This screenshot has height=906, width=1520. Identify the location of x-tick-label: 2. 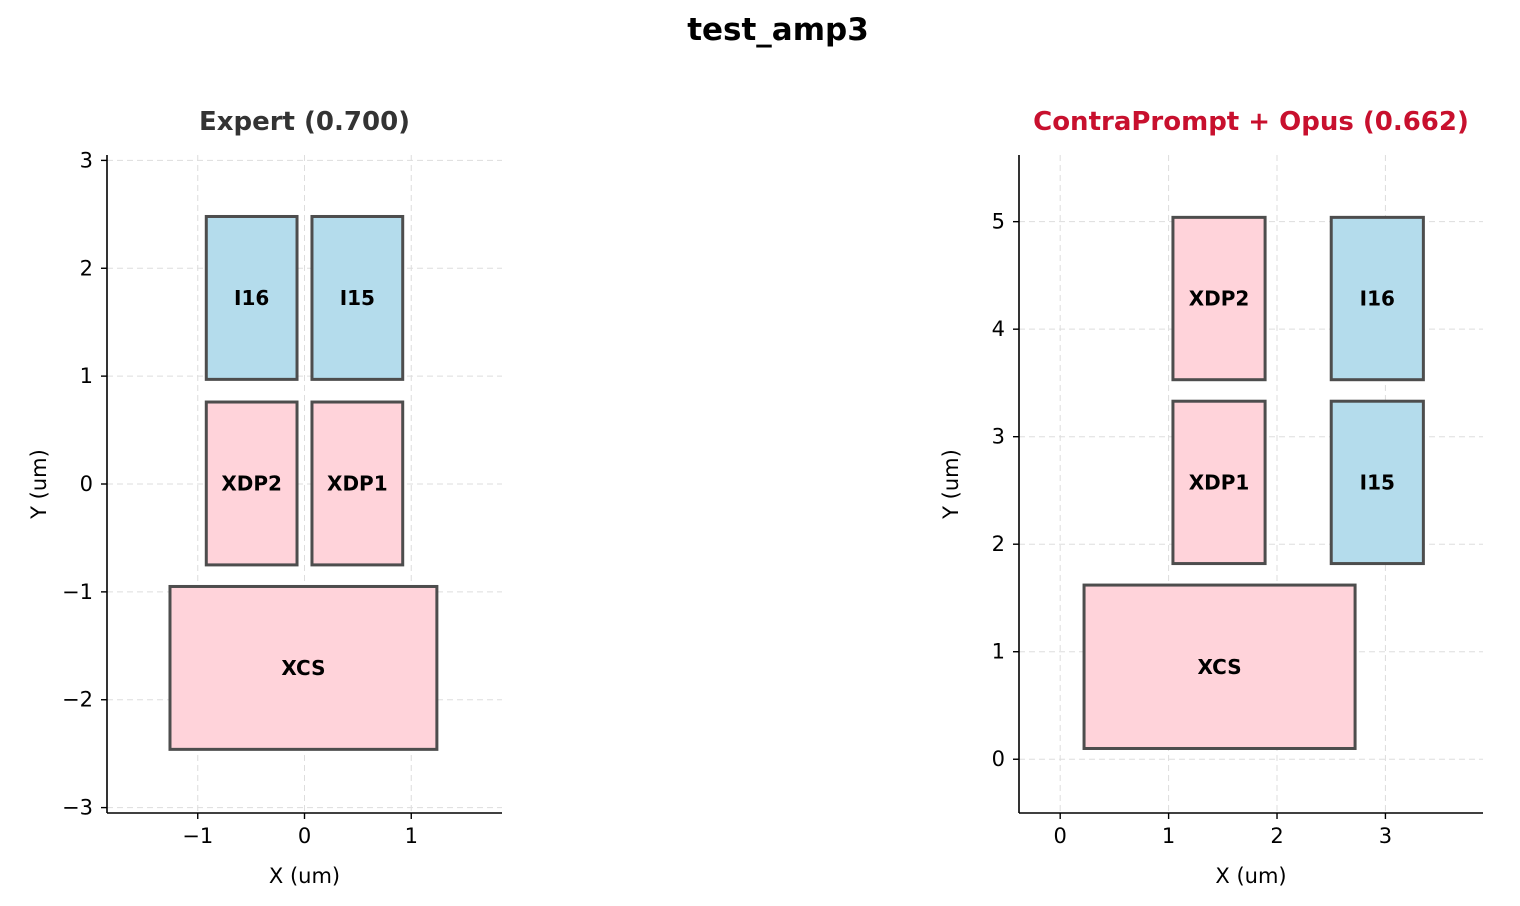
(1276, 836).